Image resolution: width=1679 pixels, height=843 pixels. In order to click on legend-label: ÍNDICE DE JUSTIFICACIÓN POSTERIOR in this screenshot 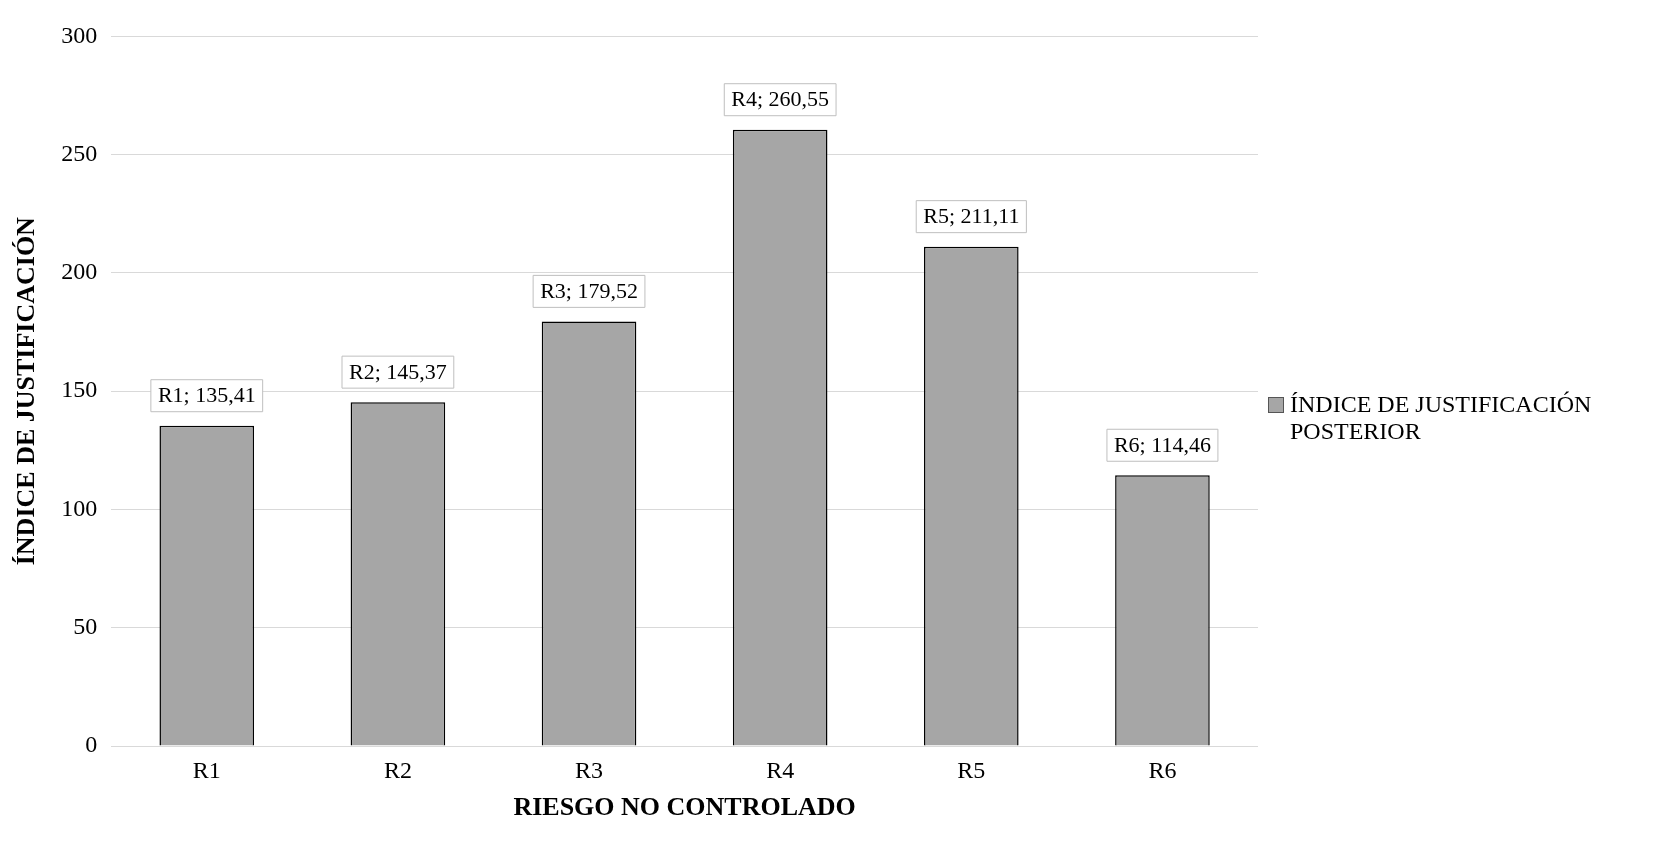, I will do `click(1441, 418)`.